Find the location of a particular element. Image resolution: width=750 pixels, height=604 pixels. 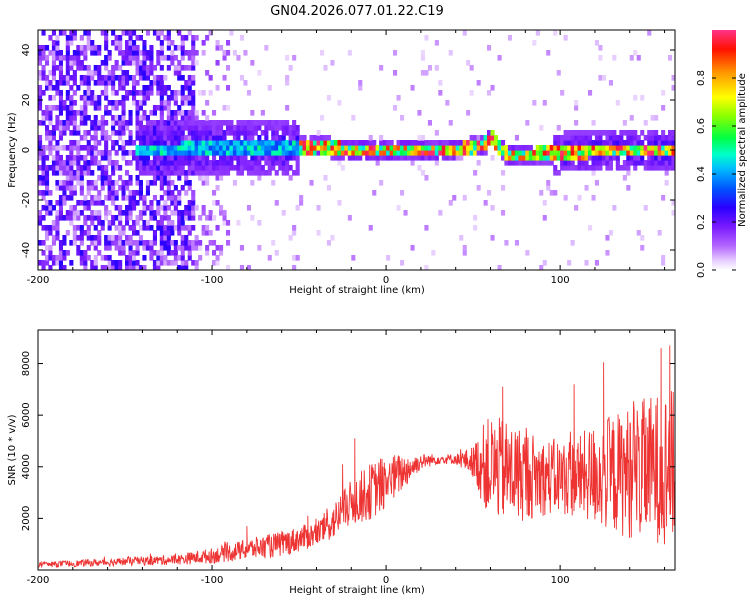

spectrogram-y-label: Frequency (Hz) is located at coordinates (12, 150).